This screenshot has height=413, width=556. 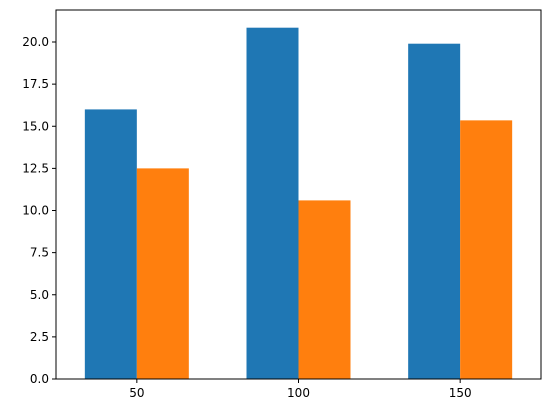 What do you see at coordinates (39, 253) in the screenshot?
I see `y-tick-label: 7.5` at bounding box center [39, 253].